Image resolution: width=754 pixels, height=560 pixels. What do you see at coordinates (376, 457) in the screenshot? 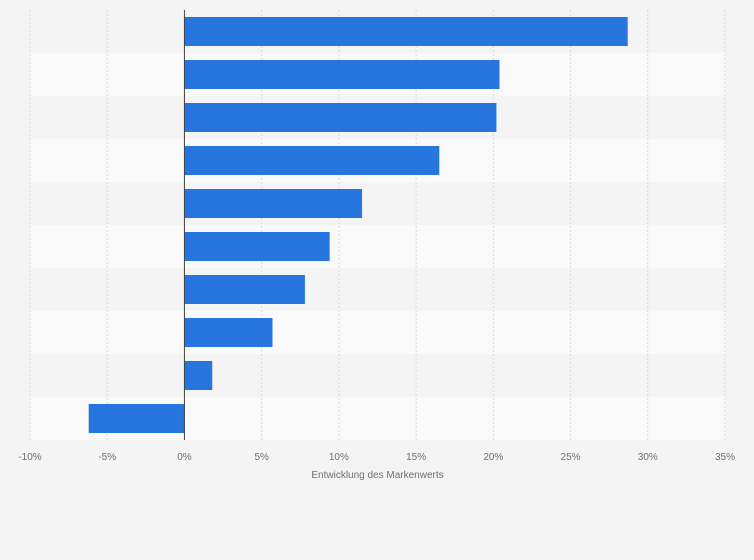
I see `x-tick-labels: -10% -5% 0% 5% 10% 15% 20% 25% 30% 35%` at bounding box center [376, 457].